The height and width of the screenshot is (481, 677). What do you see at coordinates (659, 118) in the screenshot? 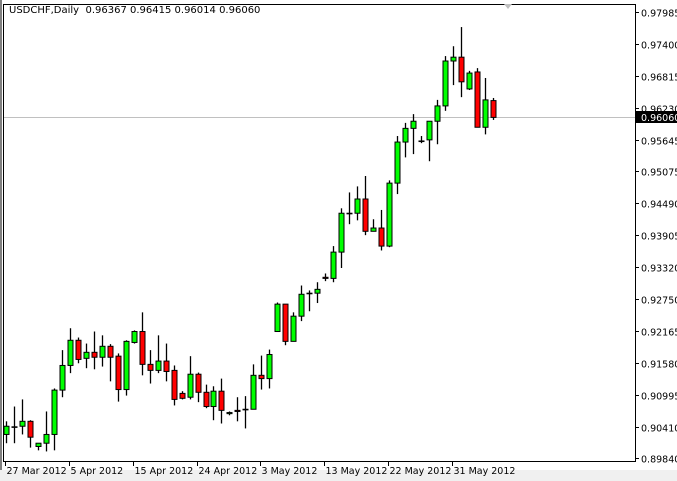
I see `current-price-label: 0.96060` at bounding box center [659, 118].